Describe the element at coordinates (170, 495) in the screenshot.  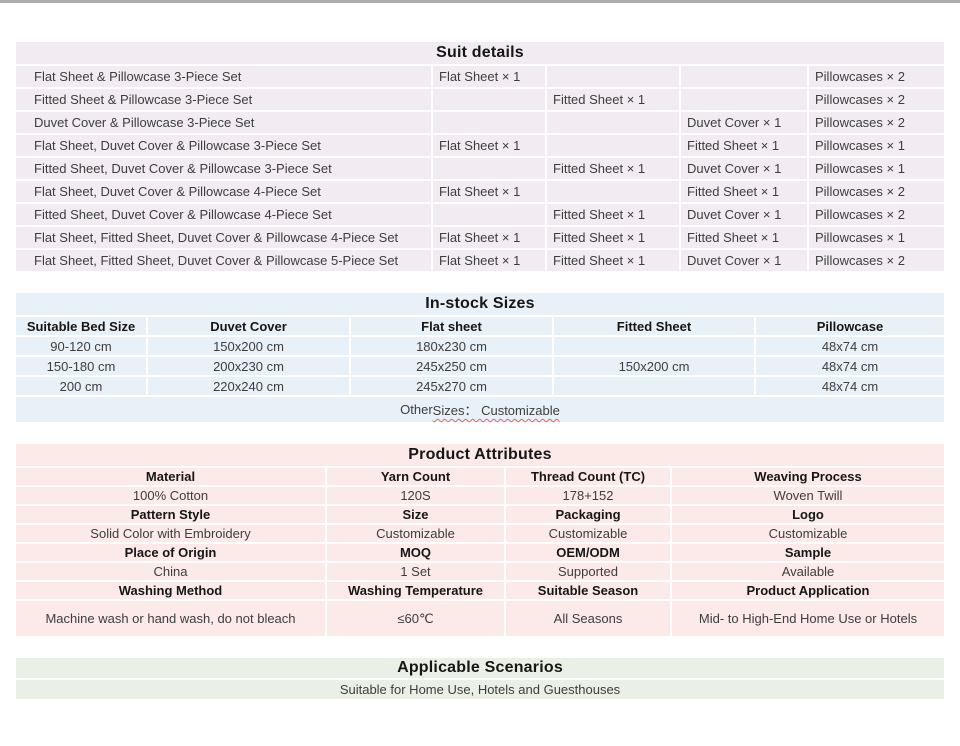
I see `attr-value-cell: 100% Cotton` at that location.